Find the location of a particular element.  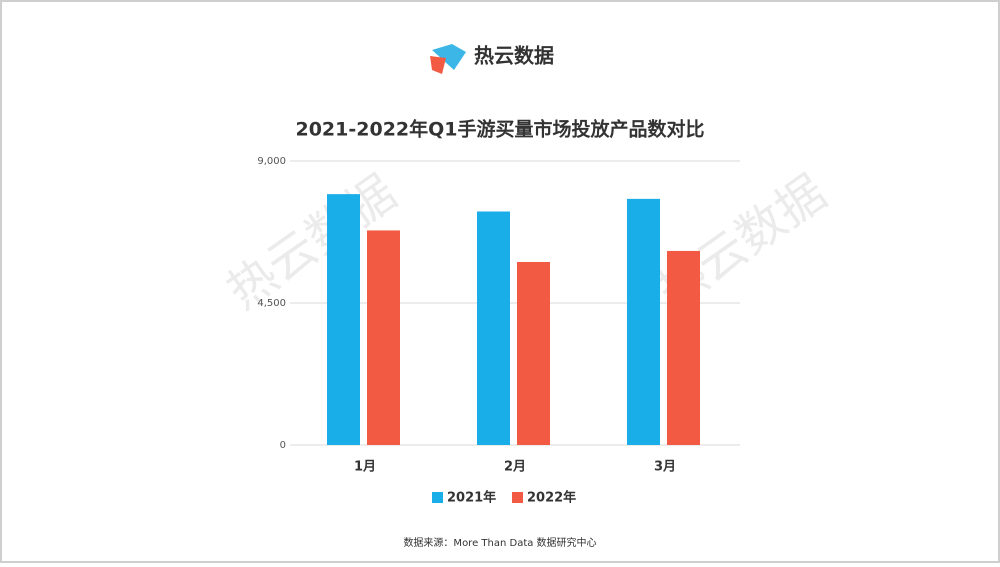

legend-label: 2022年 is located at coordinates (551, 498).